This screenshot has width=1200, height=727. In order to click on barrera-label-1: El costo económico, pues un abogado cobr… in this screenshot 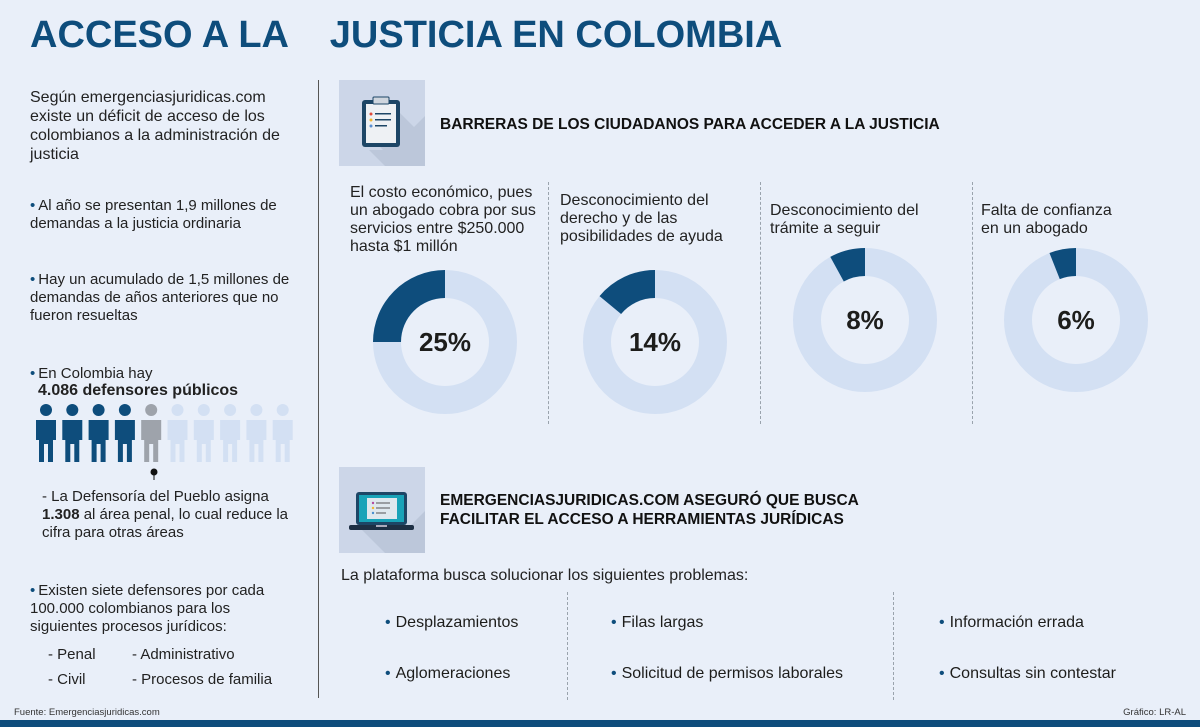, I will do `click(443, 219)`.